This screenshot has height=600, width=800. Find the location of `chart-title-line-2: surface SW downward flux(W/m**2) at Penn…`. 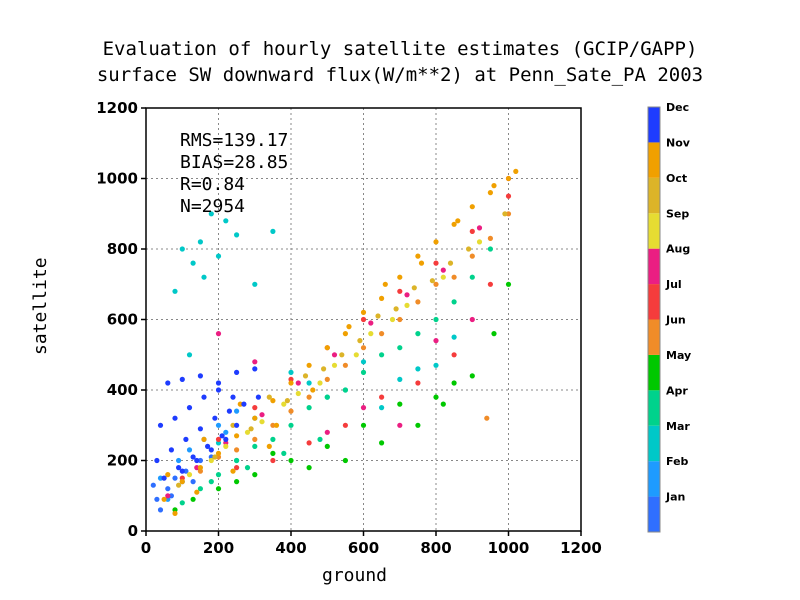

chart-title-line-2: surface SW downward flux(W/m**2) at Penn… is located at coordinates (400, 75).